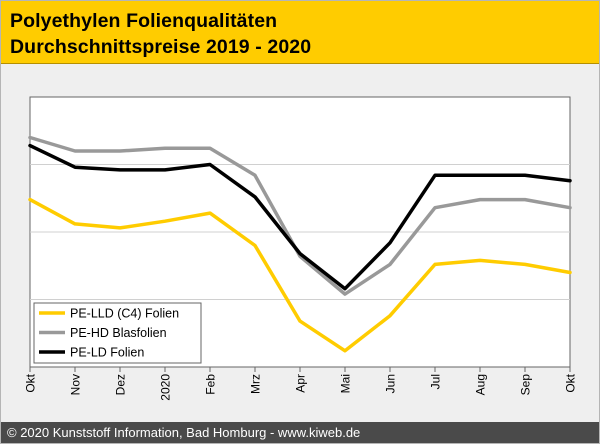  What do you see at coordinates (346, 383) in the screenshot?
I see `x-tick-label: Mai` at bounding box center [346, 383].